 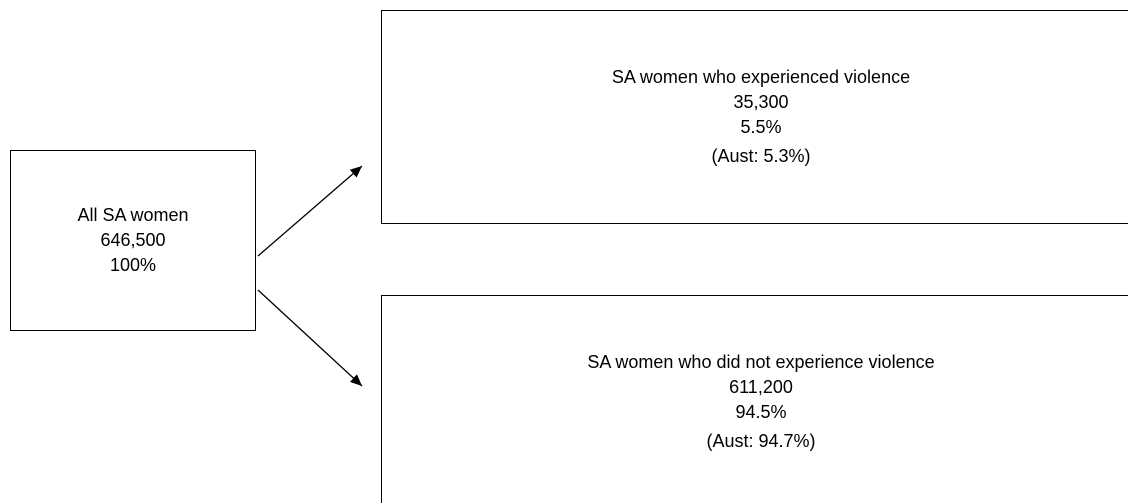 What do you see at coordinates (761, 362) in the screenshot?
I see `node-text: SA women who did not experience violence` at bounding box center [761, 362].